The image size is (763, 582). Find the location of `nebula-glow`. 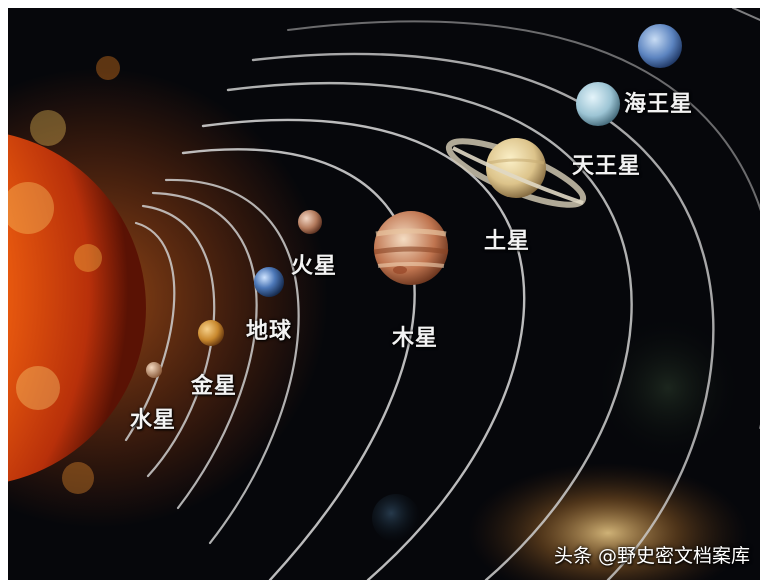

nebula-glow is located at coordinates (608, 521).